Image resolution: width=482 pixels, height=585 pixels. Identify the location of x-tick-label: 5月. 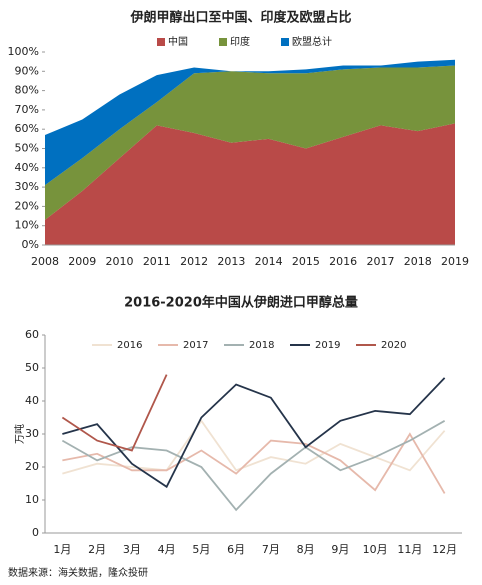
(201, 549).